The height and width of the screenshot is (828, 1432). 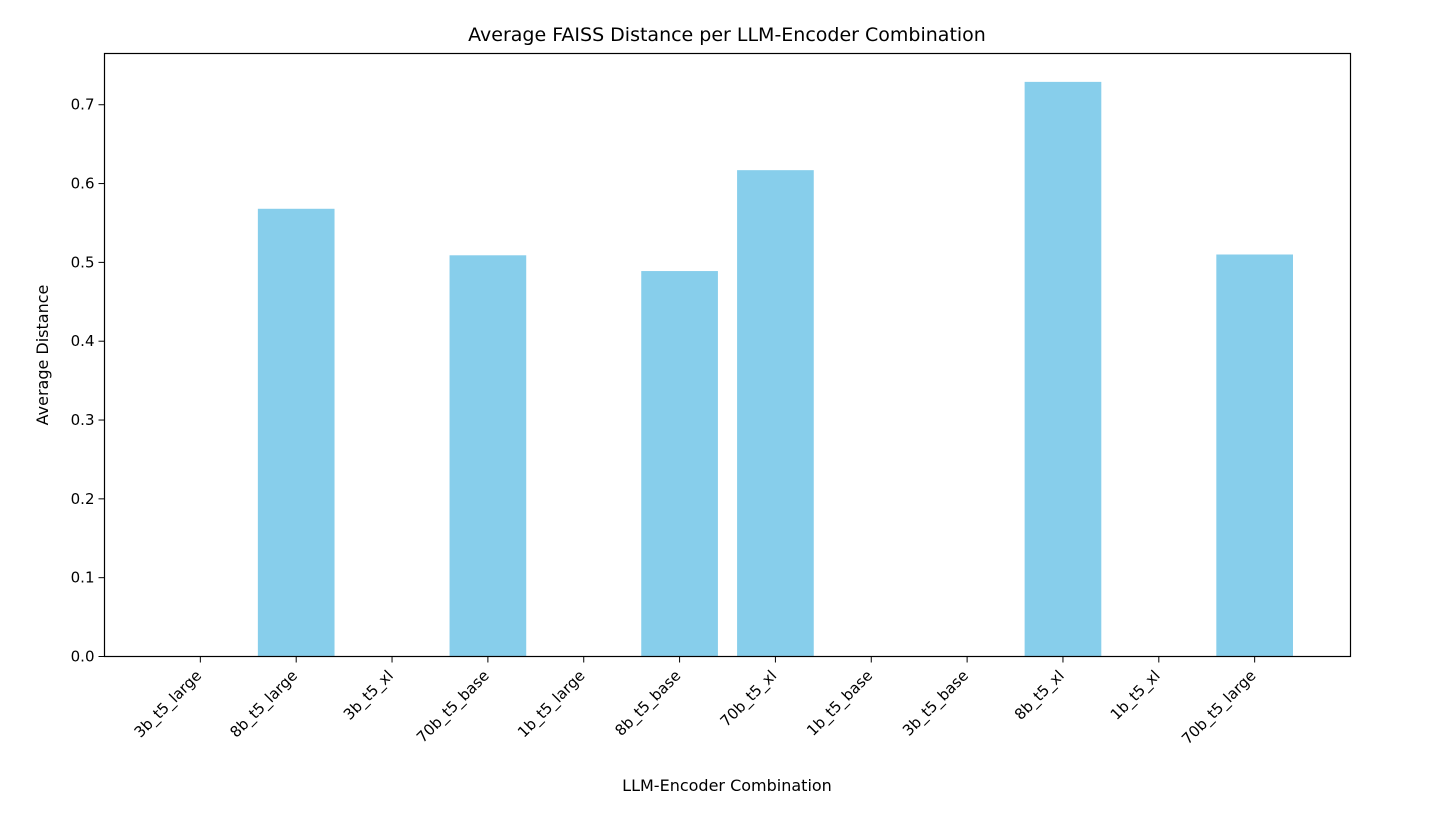 What do you see at coordinates (83, 105) in the screenshot?
I see `y-tick-label: 0.7` at bounding box center [83, 105].